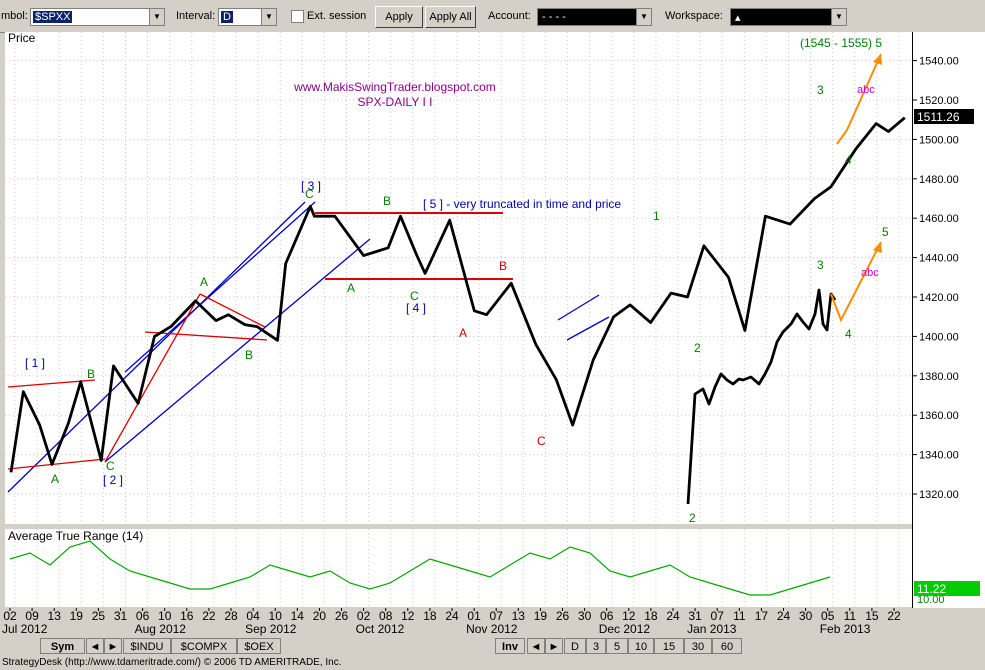 The height and width of the screenshot is (670, 985). What do you see at coordinates (97, 17) in the screenshot?
I see `symbol-combo: $SPXX ▼` at bounding box center [97, 17].